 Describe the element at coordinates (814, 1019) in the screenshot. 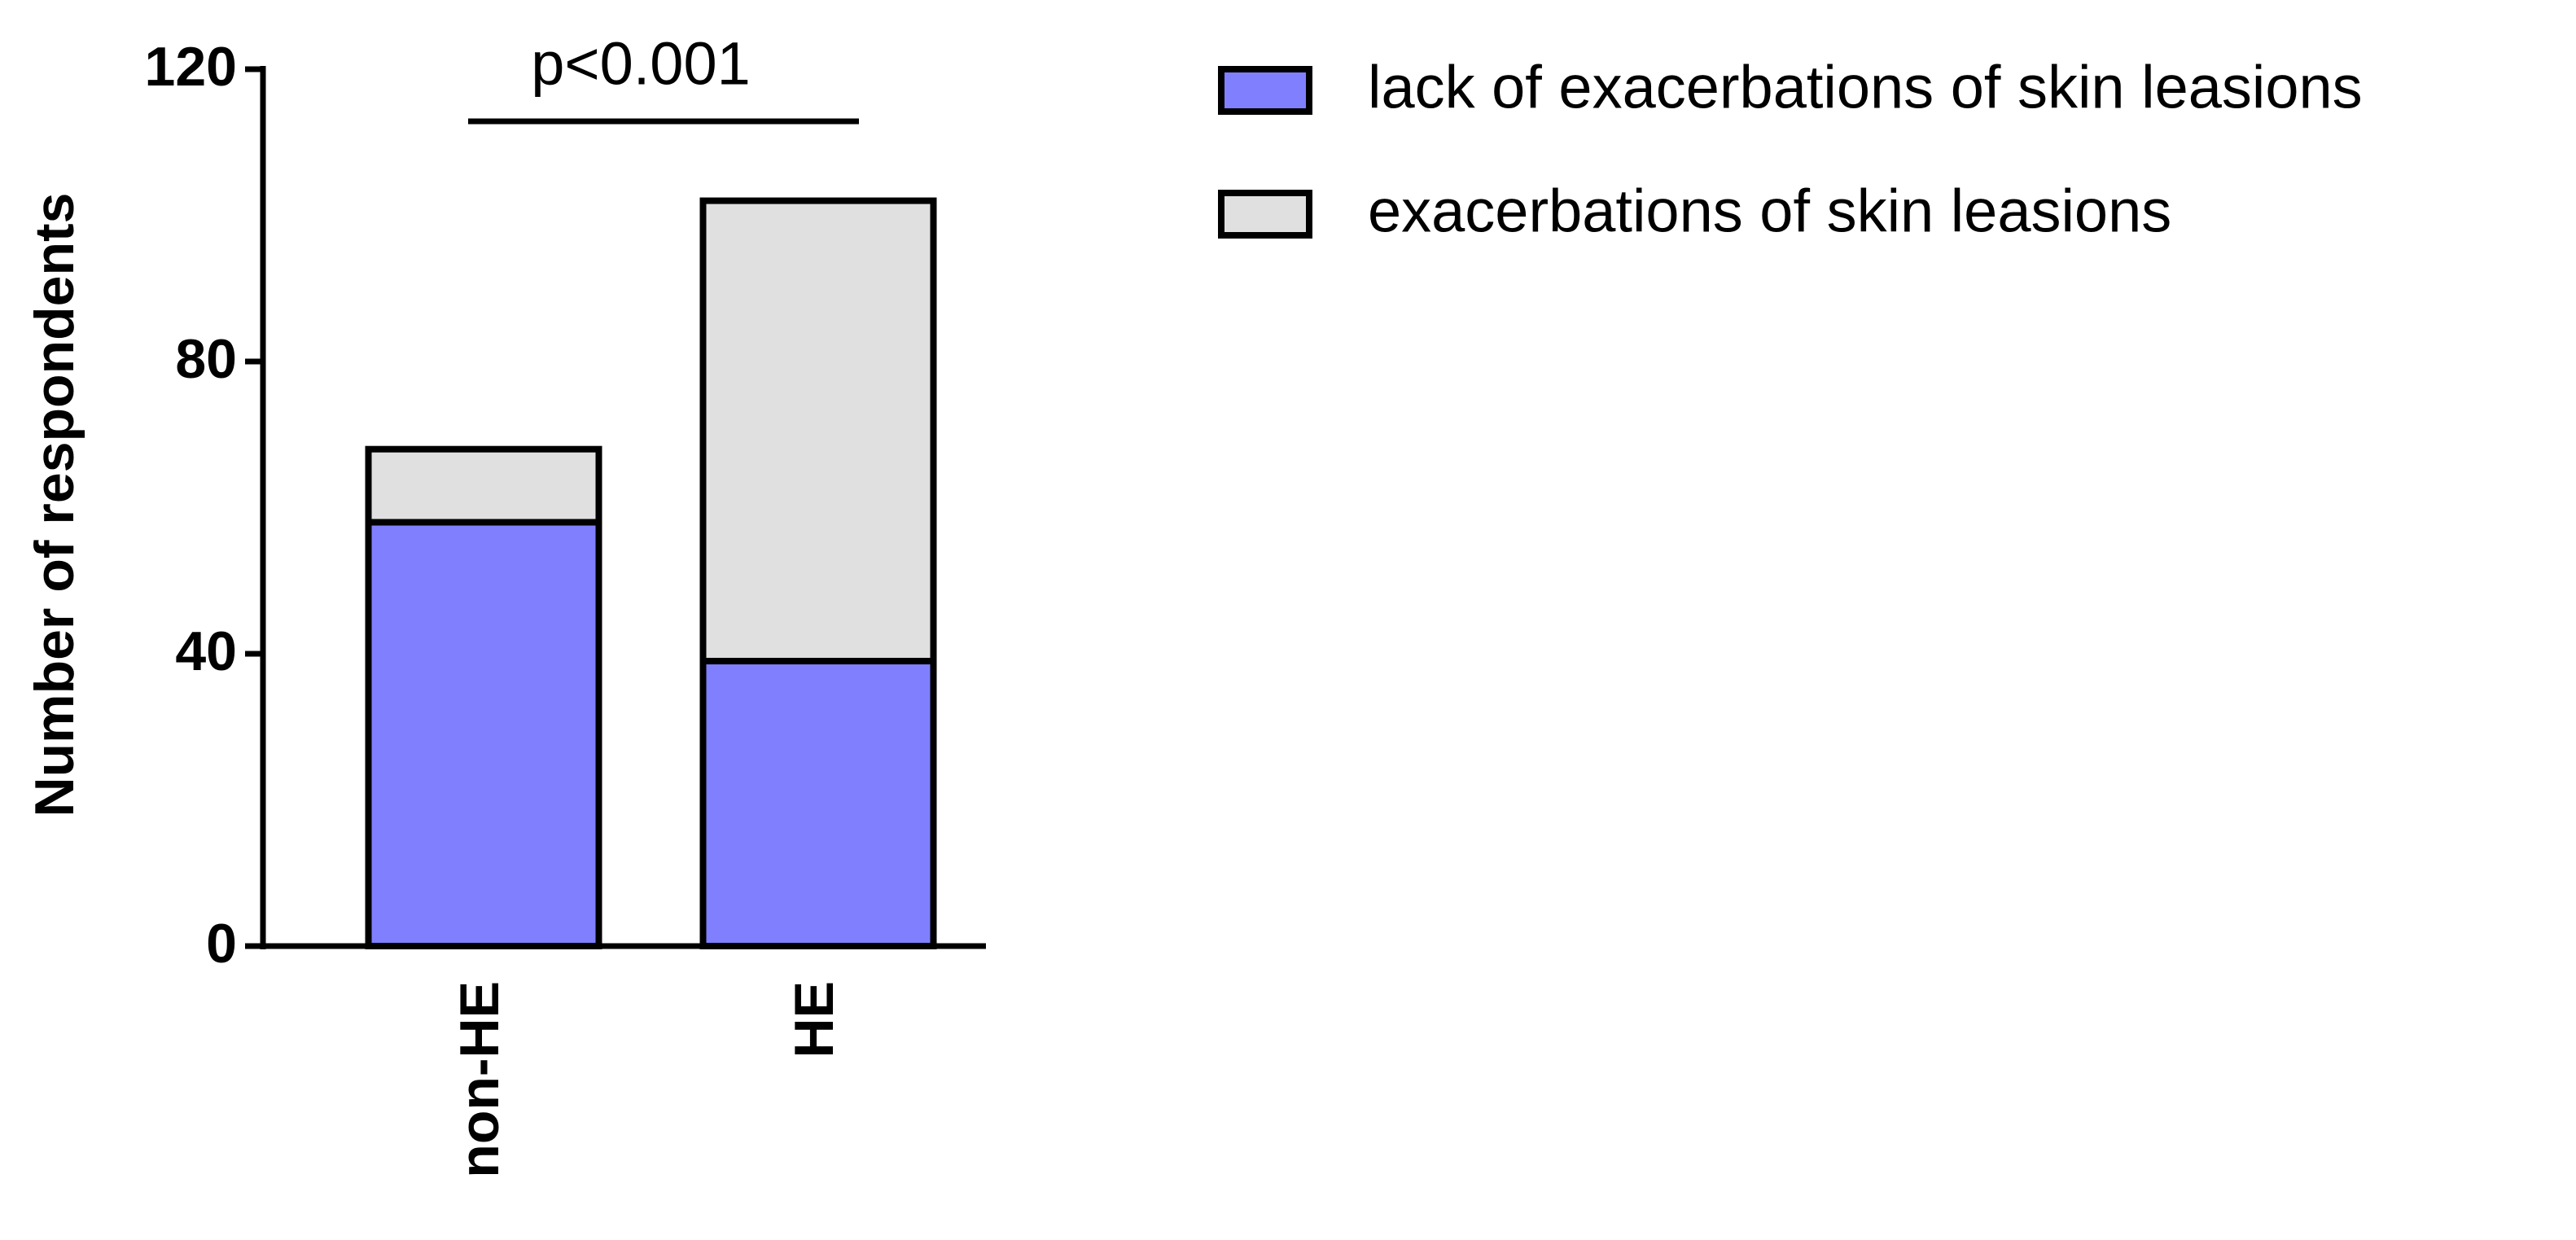

I see `x-tick-label: HE` at that location.